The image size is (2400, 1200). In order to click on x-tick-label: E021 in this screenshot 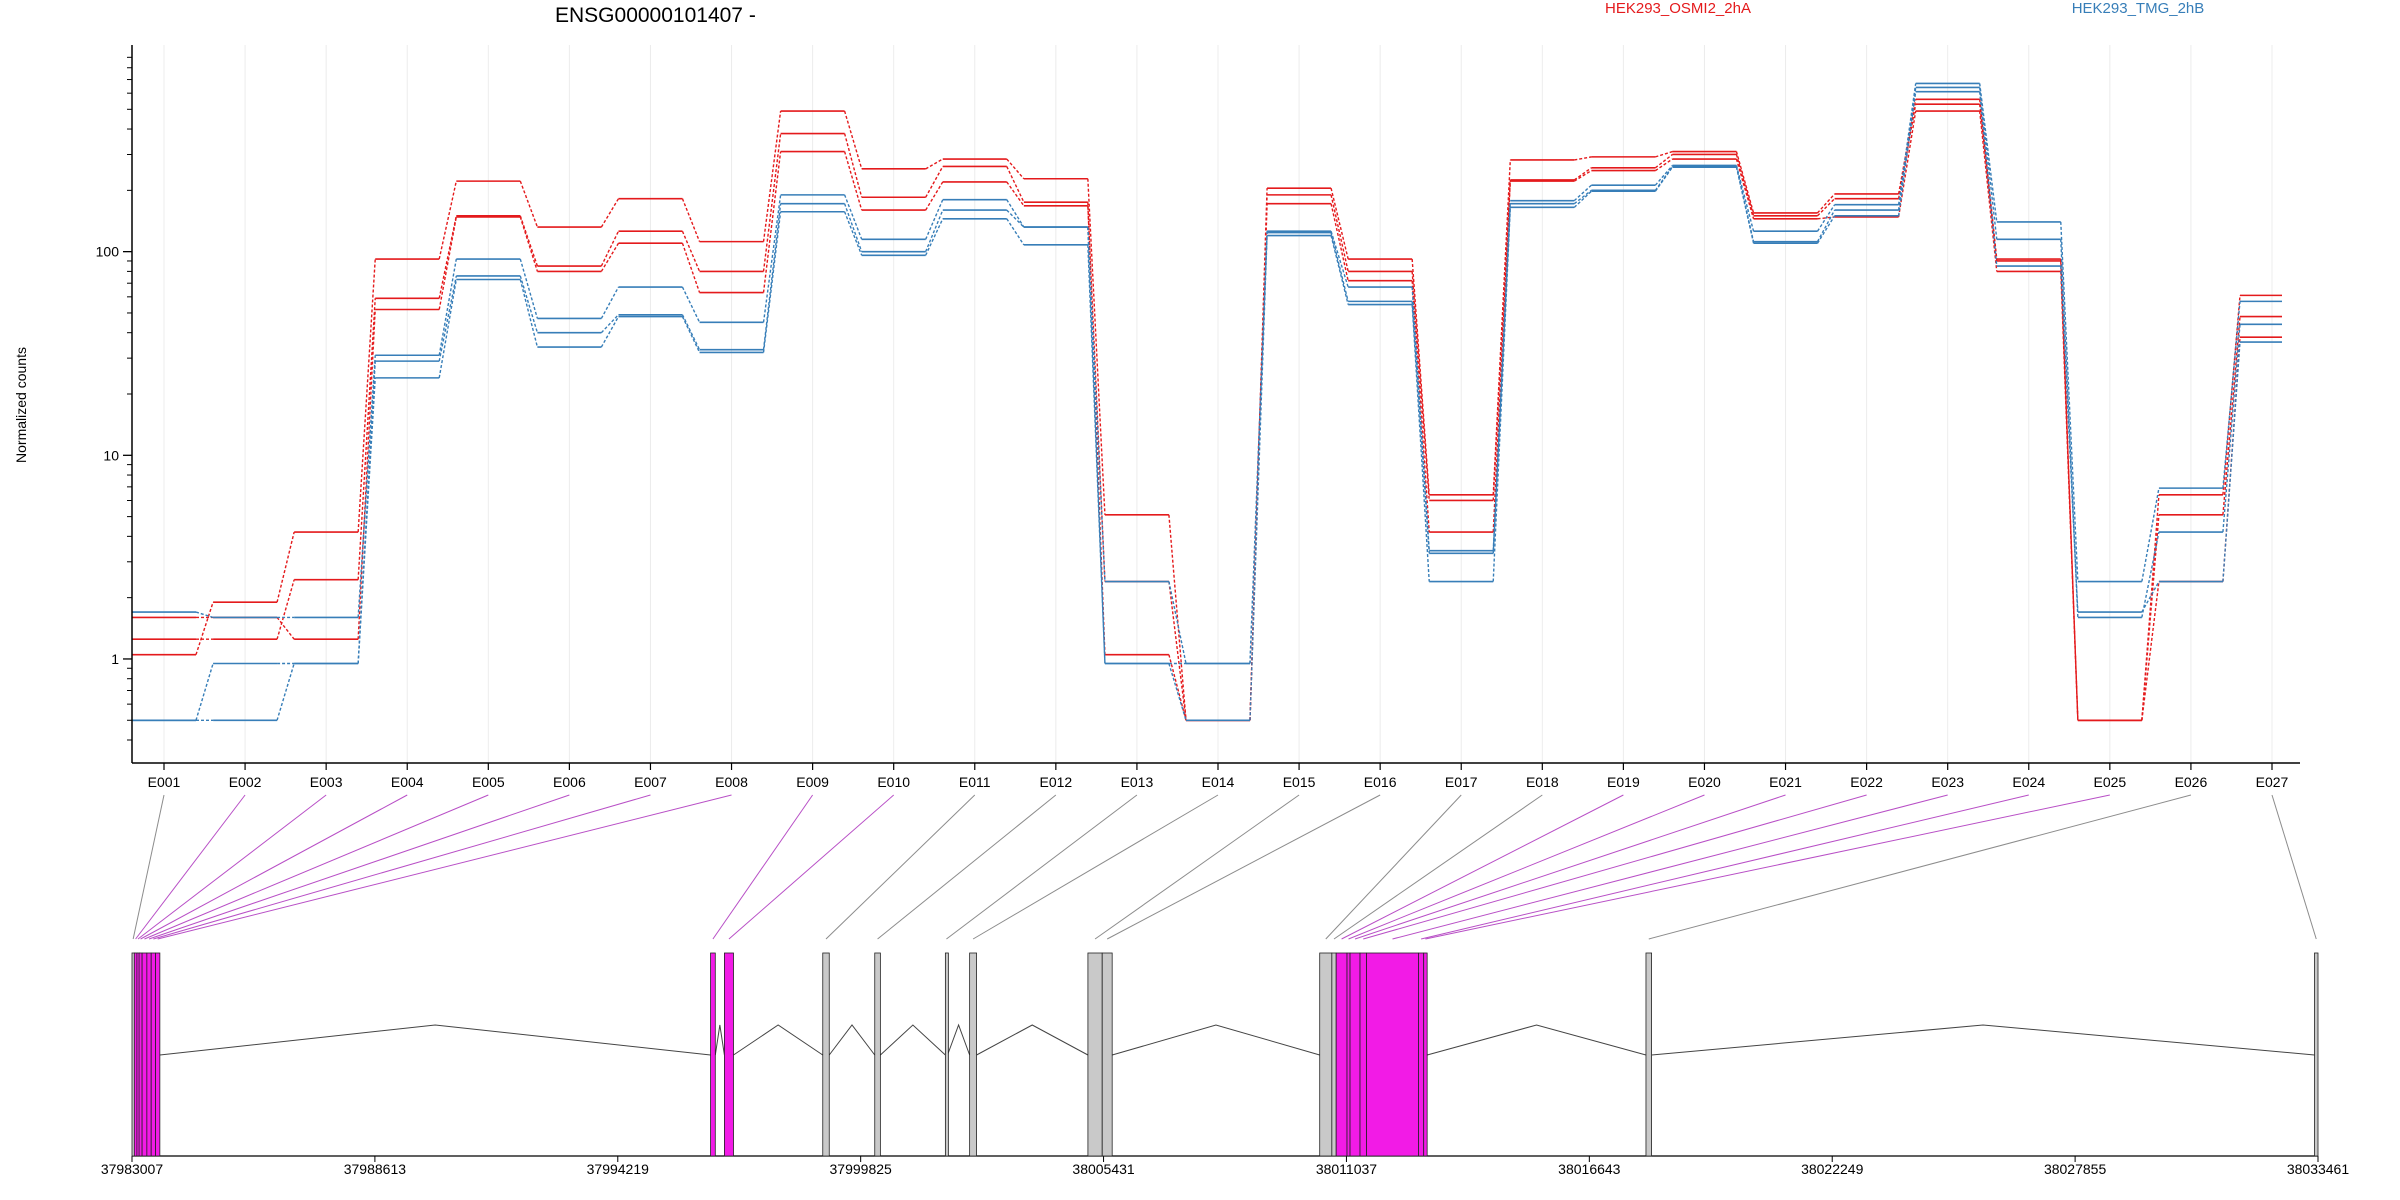, I will do `click(1785, 782)`.